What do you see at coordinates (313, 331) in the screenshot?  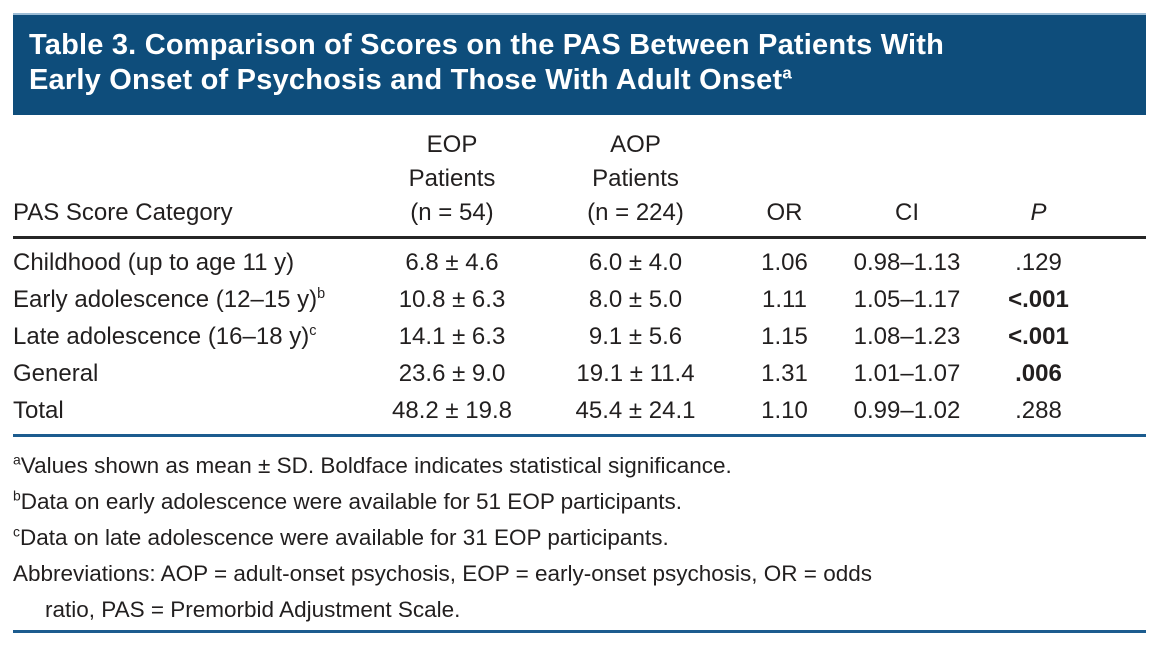 I see `footnote-marker-c: c` at bounding box center [313, 331].